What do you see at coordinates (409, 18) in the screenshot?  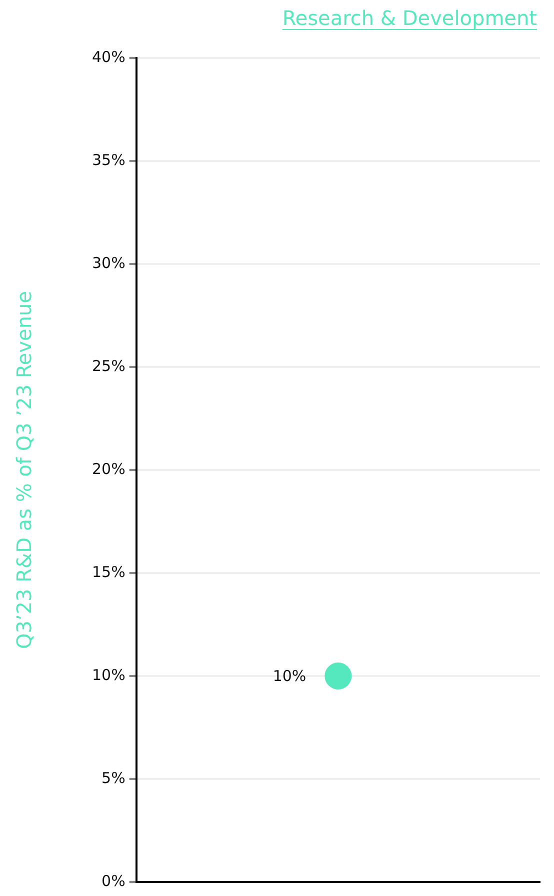 I see `chart-title: Research & Development` at bounding box center [409, 18].